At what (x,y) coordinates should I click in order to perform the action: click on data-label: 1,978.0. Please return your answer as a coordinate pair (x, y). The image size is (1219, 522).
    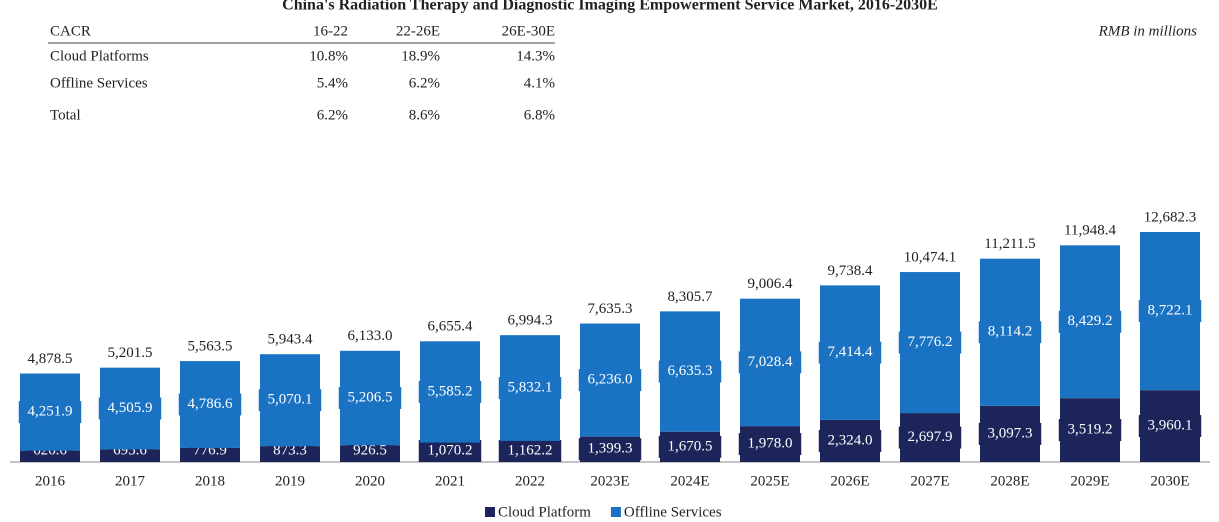
    Looking at the image, I should click on (770, 444).